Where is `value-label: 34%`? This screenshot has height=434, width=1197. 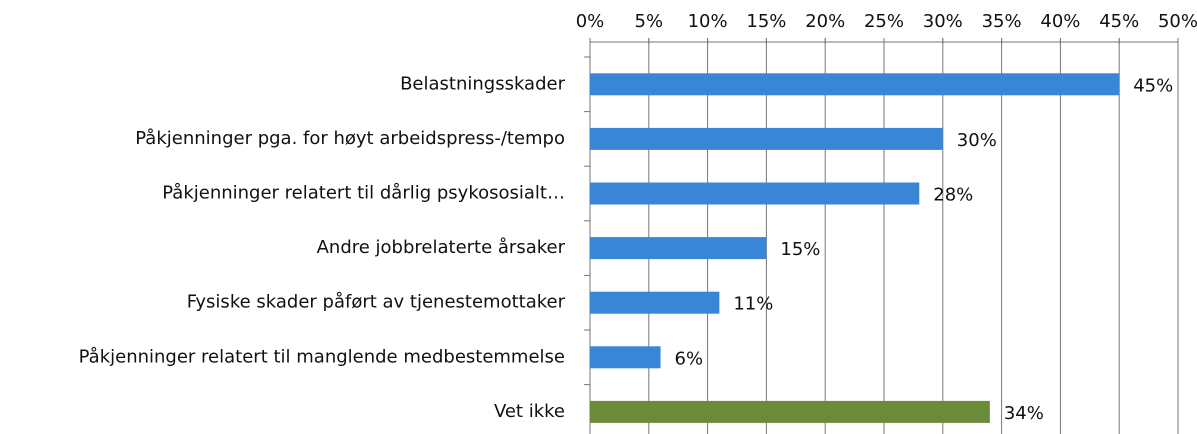 value-label: 34% is located at coordinates (1024, 413).